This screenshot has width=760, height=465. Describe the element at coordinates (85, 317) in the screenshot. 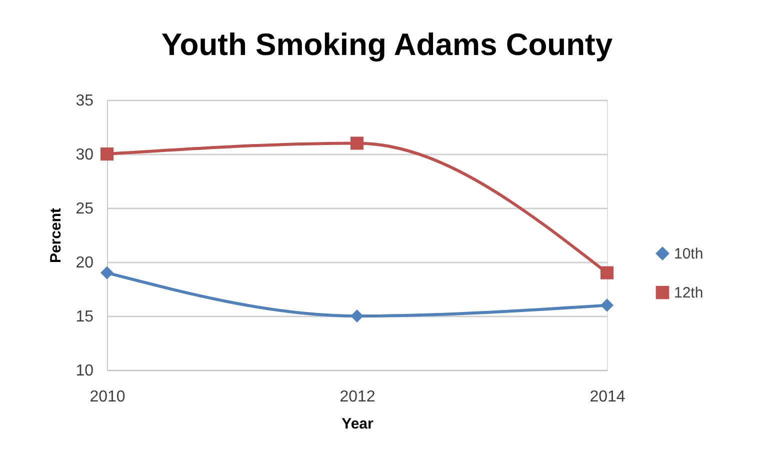

I see `y-tick-label: 15` at that location.